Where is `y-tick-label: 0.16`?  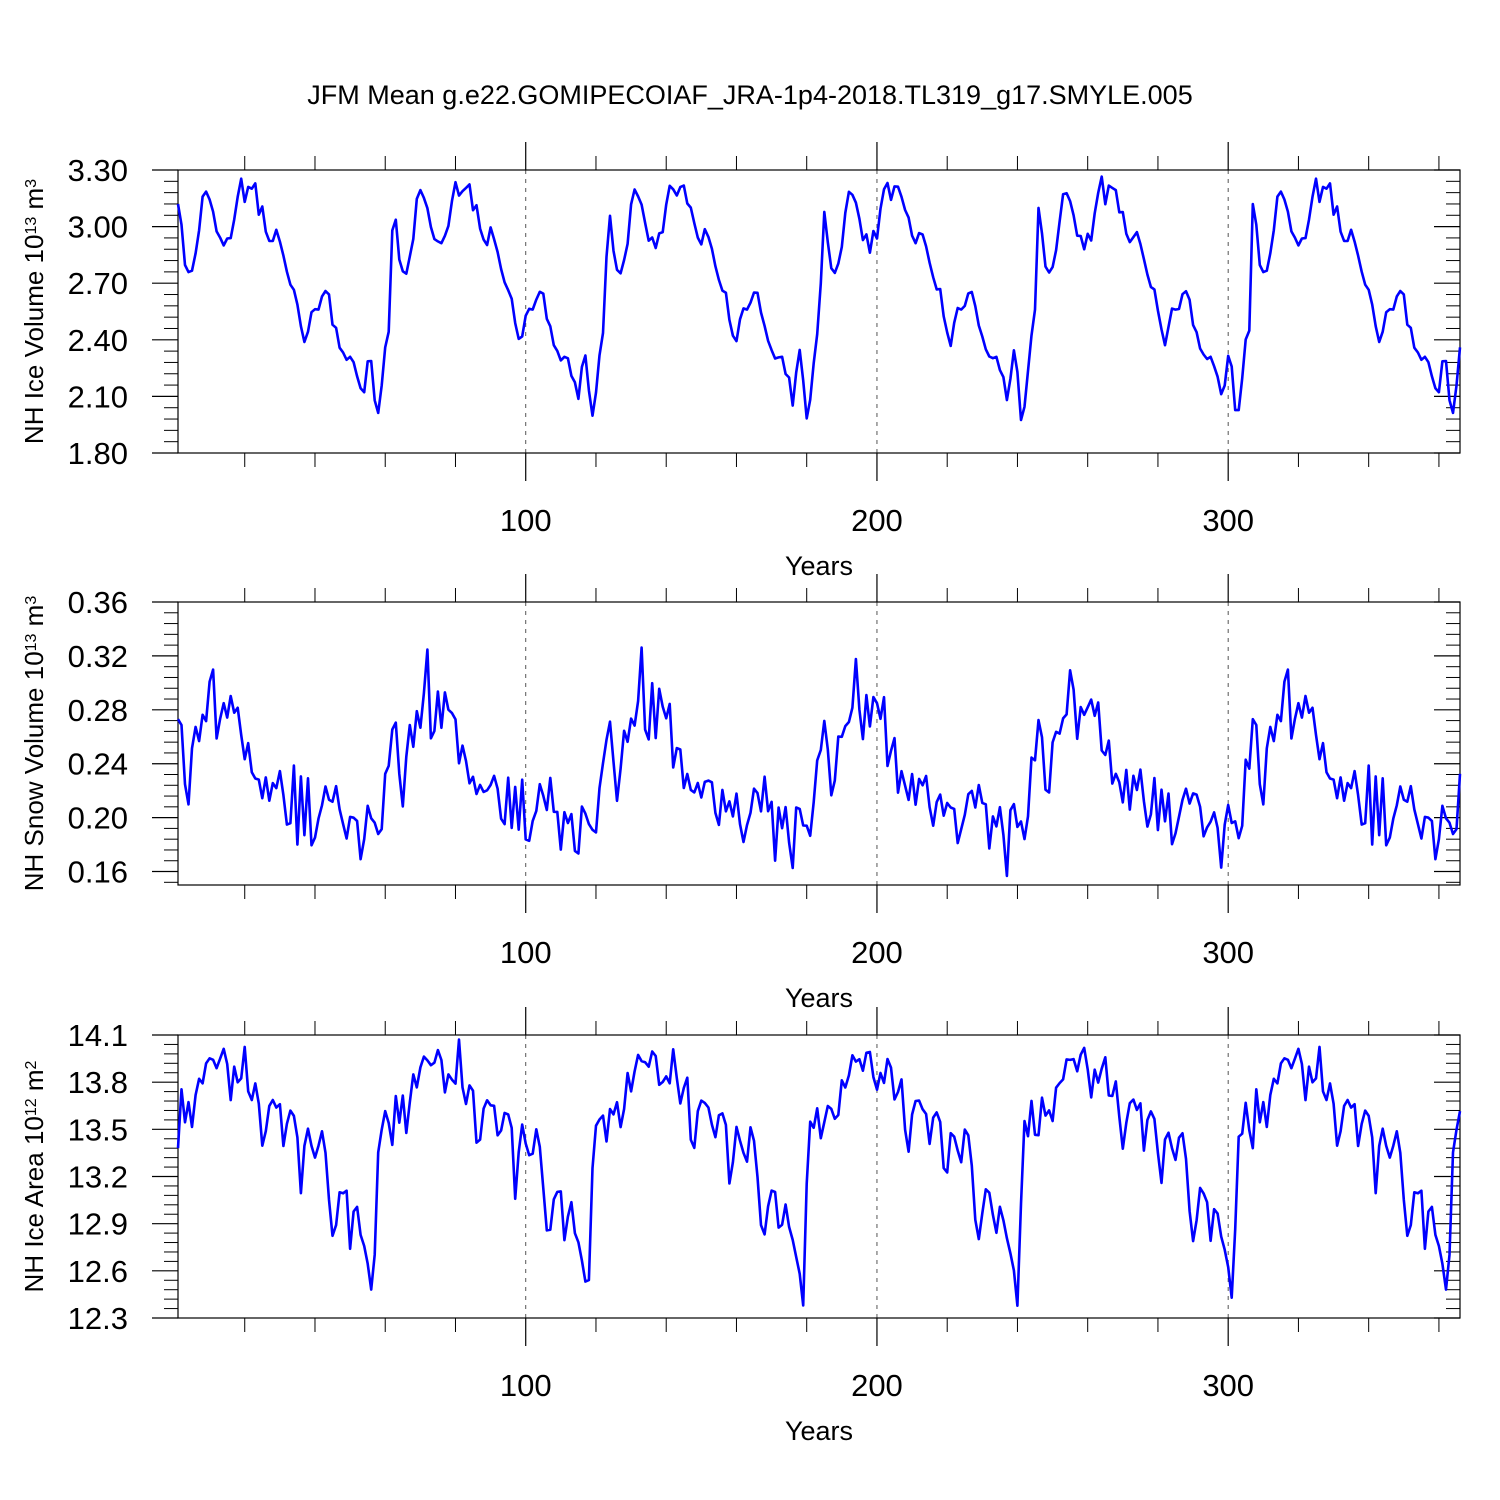 y-tick-label: 0.16 is located at coordinates (98, 872).